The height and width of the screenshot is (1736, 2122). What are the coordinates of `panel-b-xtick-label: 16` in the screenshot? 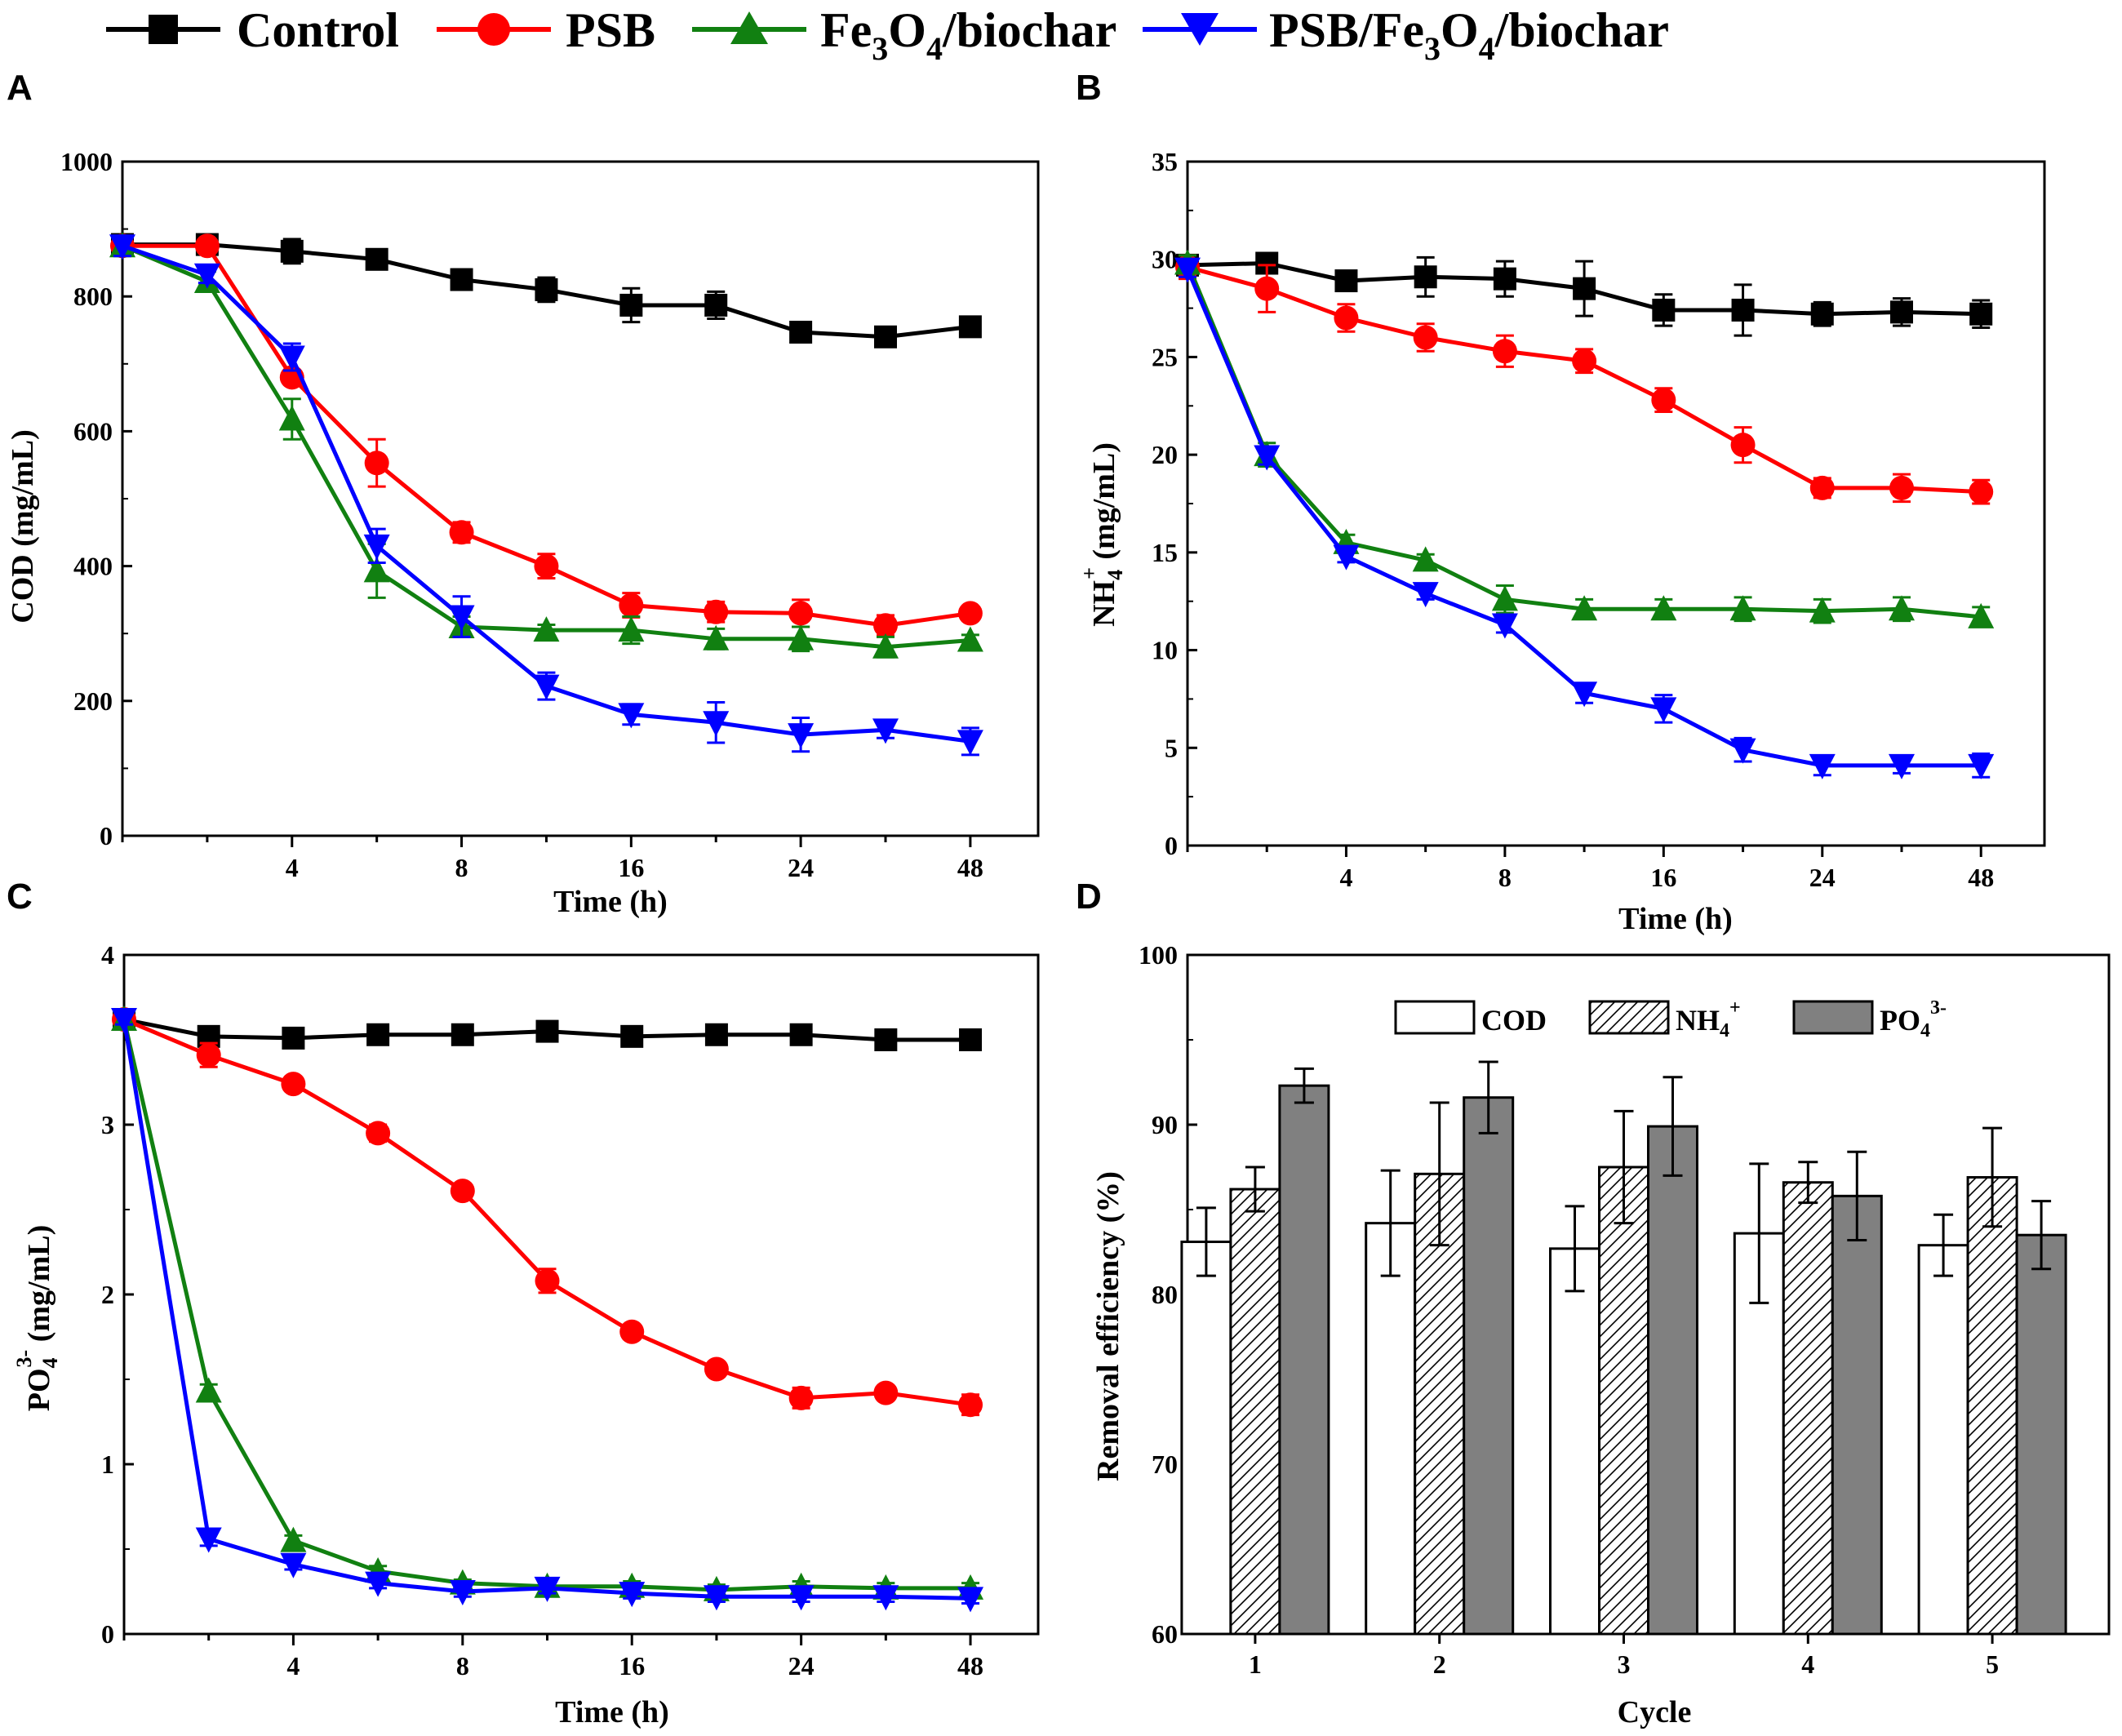 It's located at (1663, 877).